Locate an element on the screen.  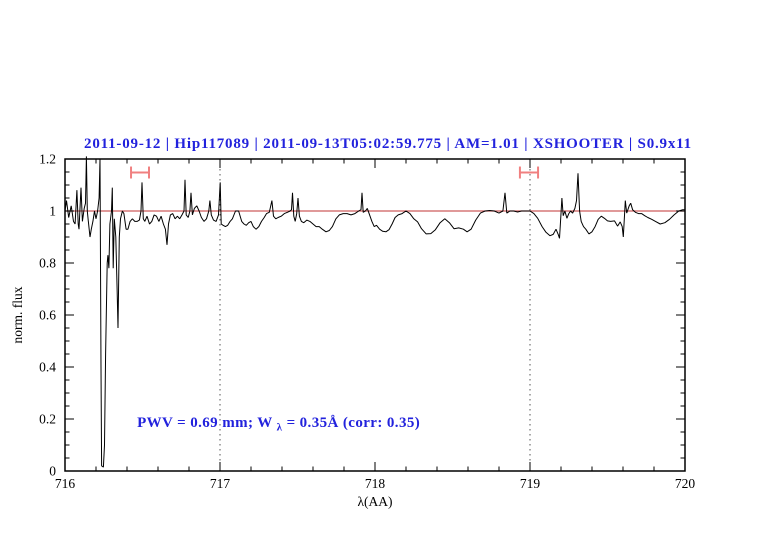
annotation-lambda-subscript: λ is located at coordinates (280, 428).